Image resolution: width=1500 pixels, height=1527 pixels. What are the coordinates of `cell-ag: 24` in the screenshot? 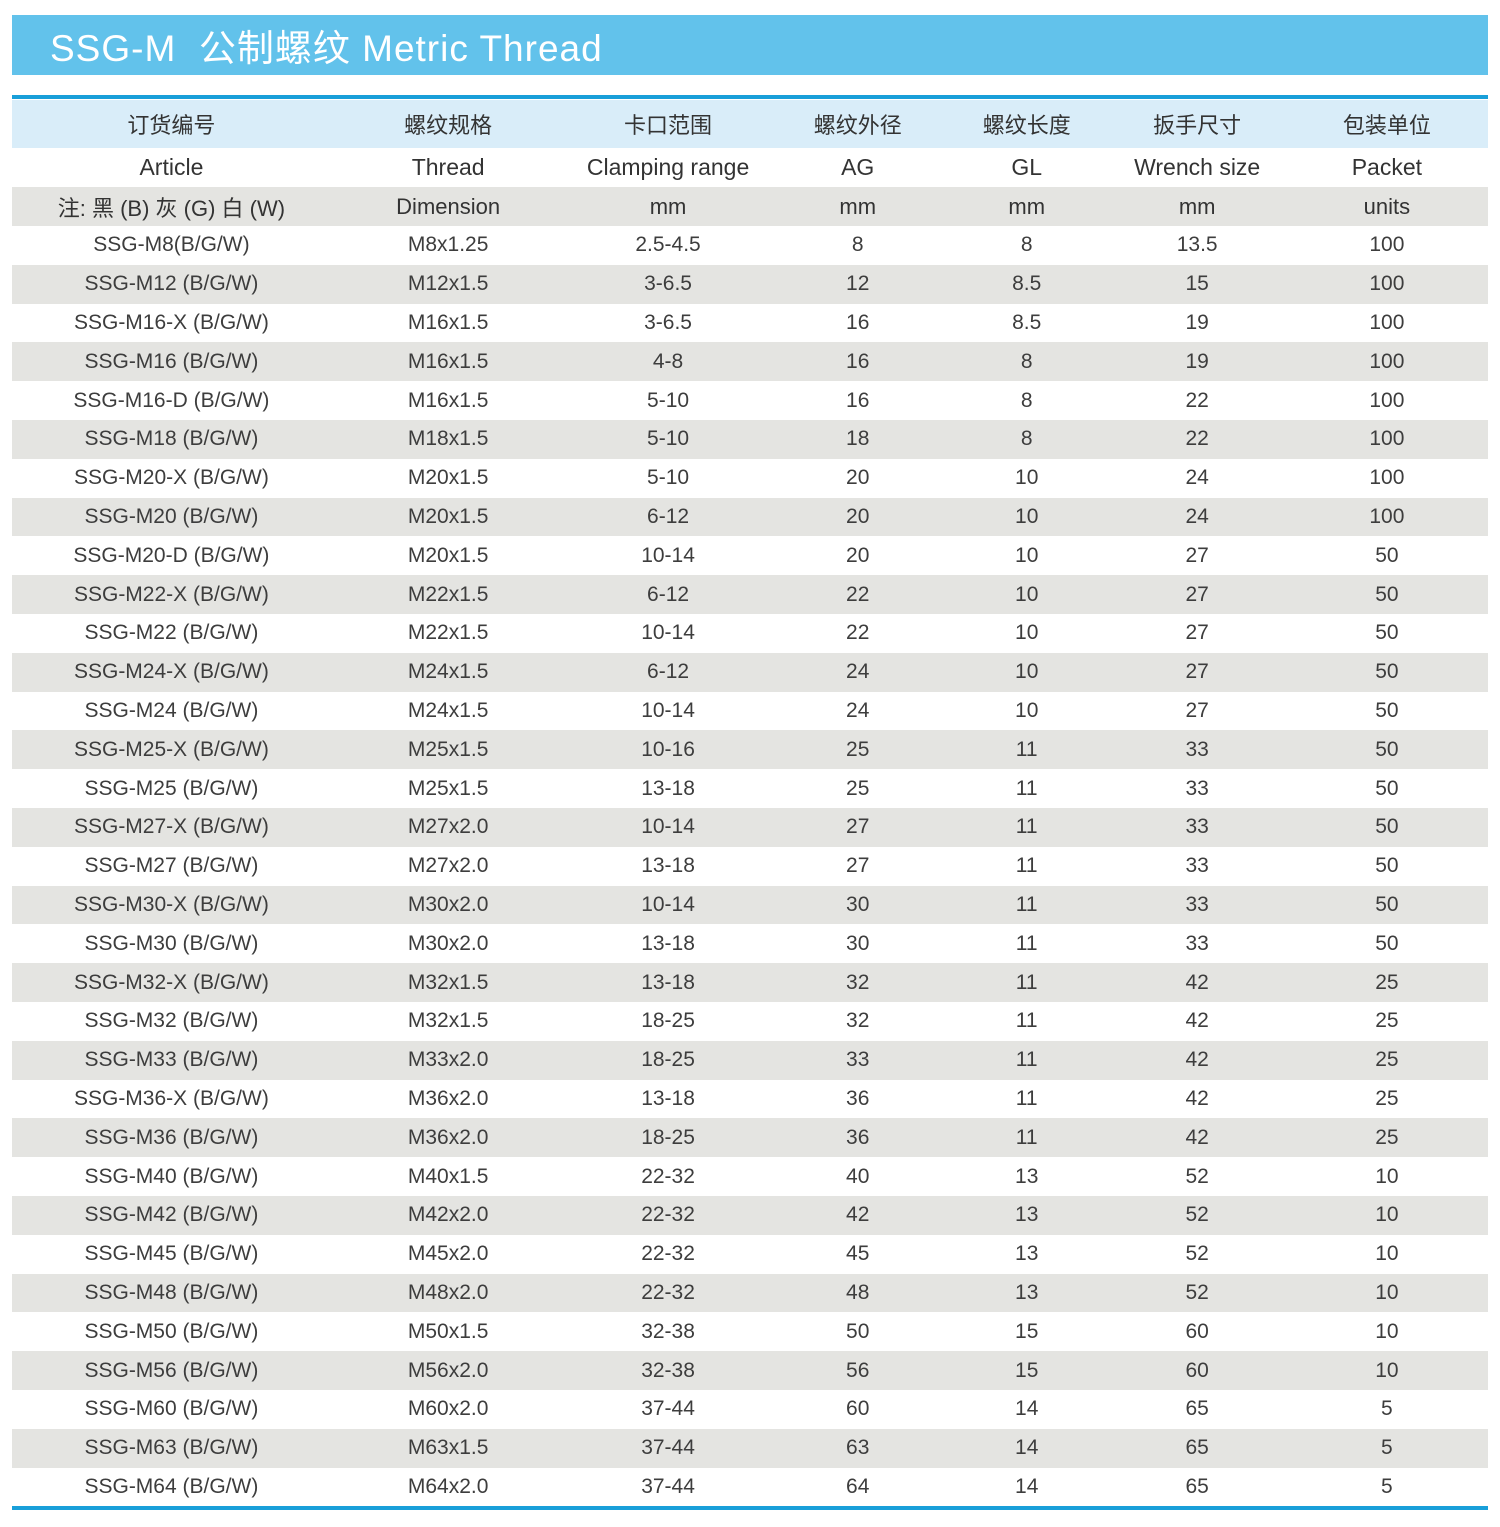 It's located at (858, 672).